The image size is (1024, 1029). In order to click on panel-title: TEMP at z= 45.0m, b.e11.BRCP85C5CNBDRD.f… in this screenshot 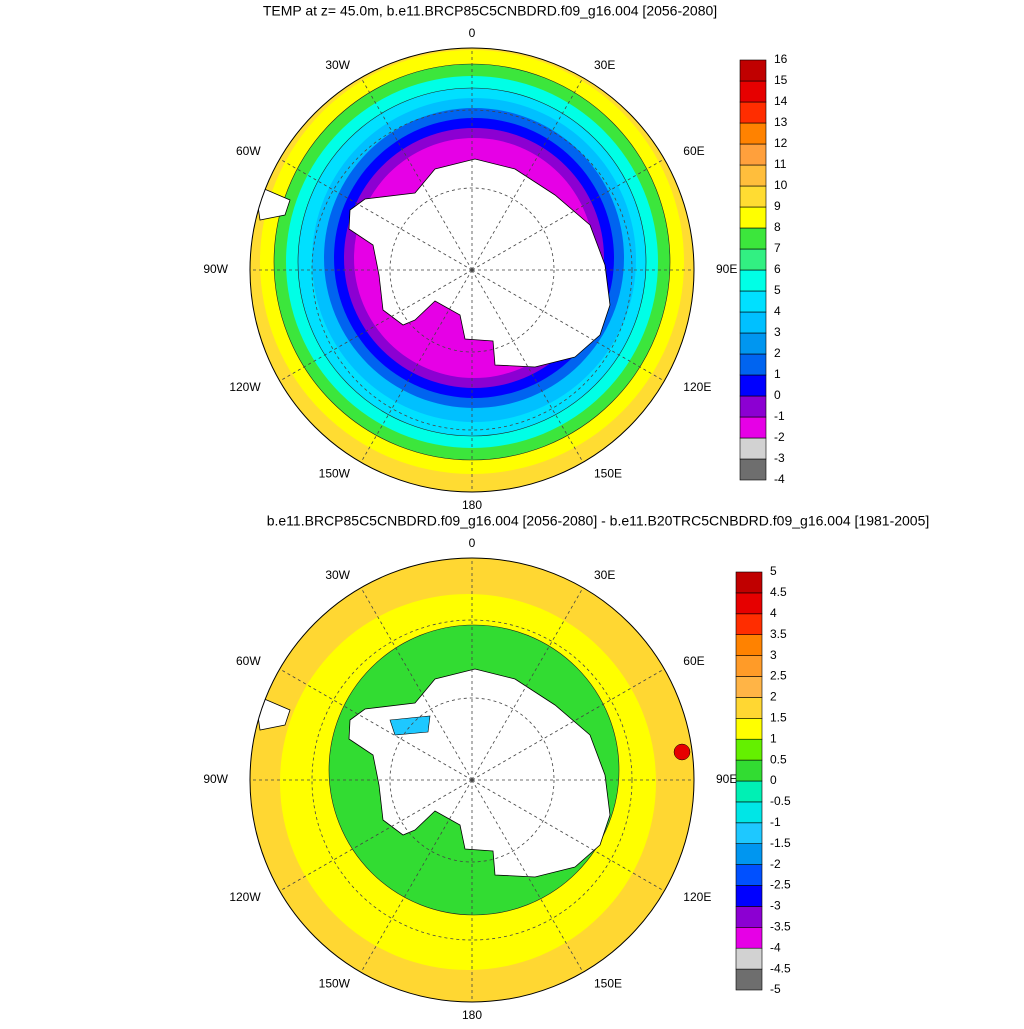, I will do `click(490, 11)`.